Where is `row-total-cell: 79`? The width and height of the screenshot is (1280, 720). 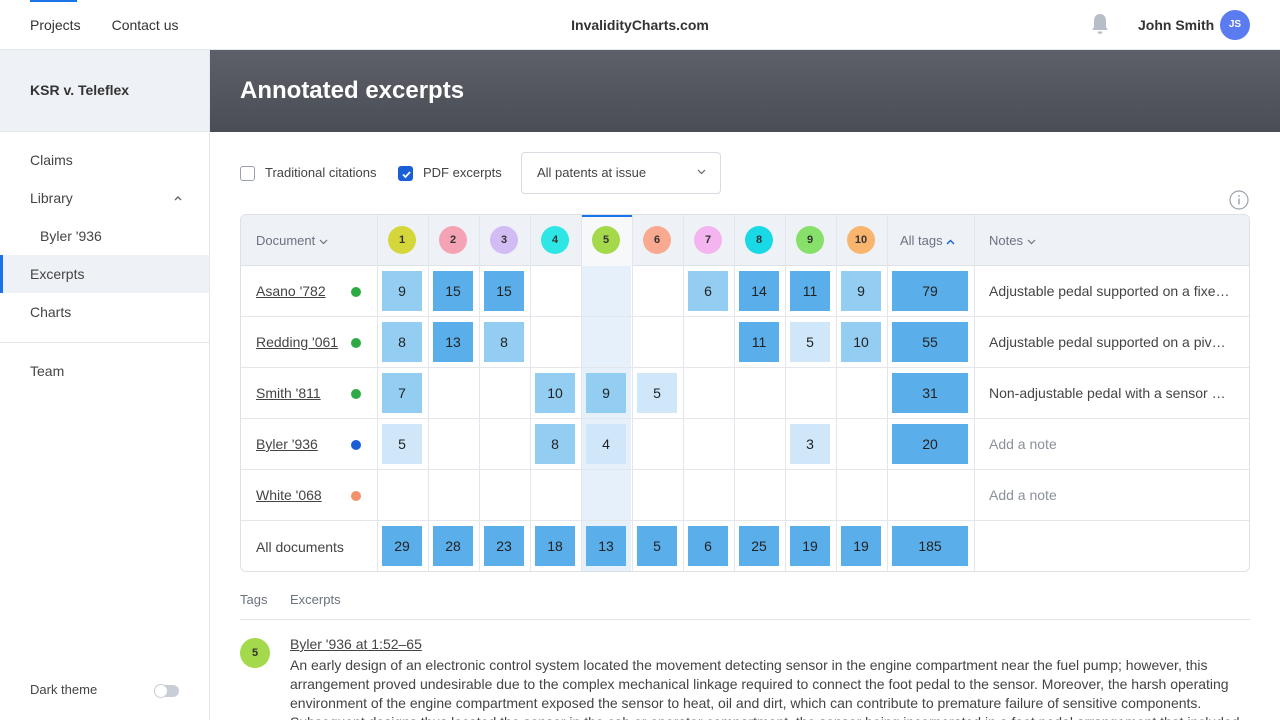
row-total-cell: 79 is located at coordinates (930, 291).